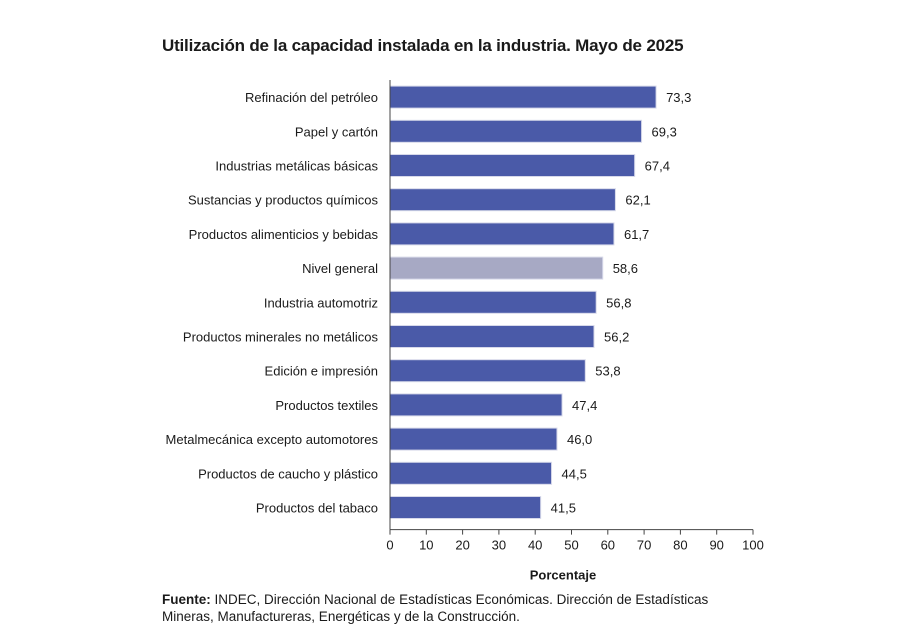 The image size is (920, 631). What do you see at coordinates (311, 97) in the screenshot?
I see `category-label: Refinación del petróleo` at bounding box center [311, 97].